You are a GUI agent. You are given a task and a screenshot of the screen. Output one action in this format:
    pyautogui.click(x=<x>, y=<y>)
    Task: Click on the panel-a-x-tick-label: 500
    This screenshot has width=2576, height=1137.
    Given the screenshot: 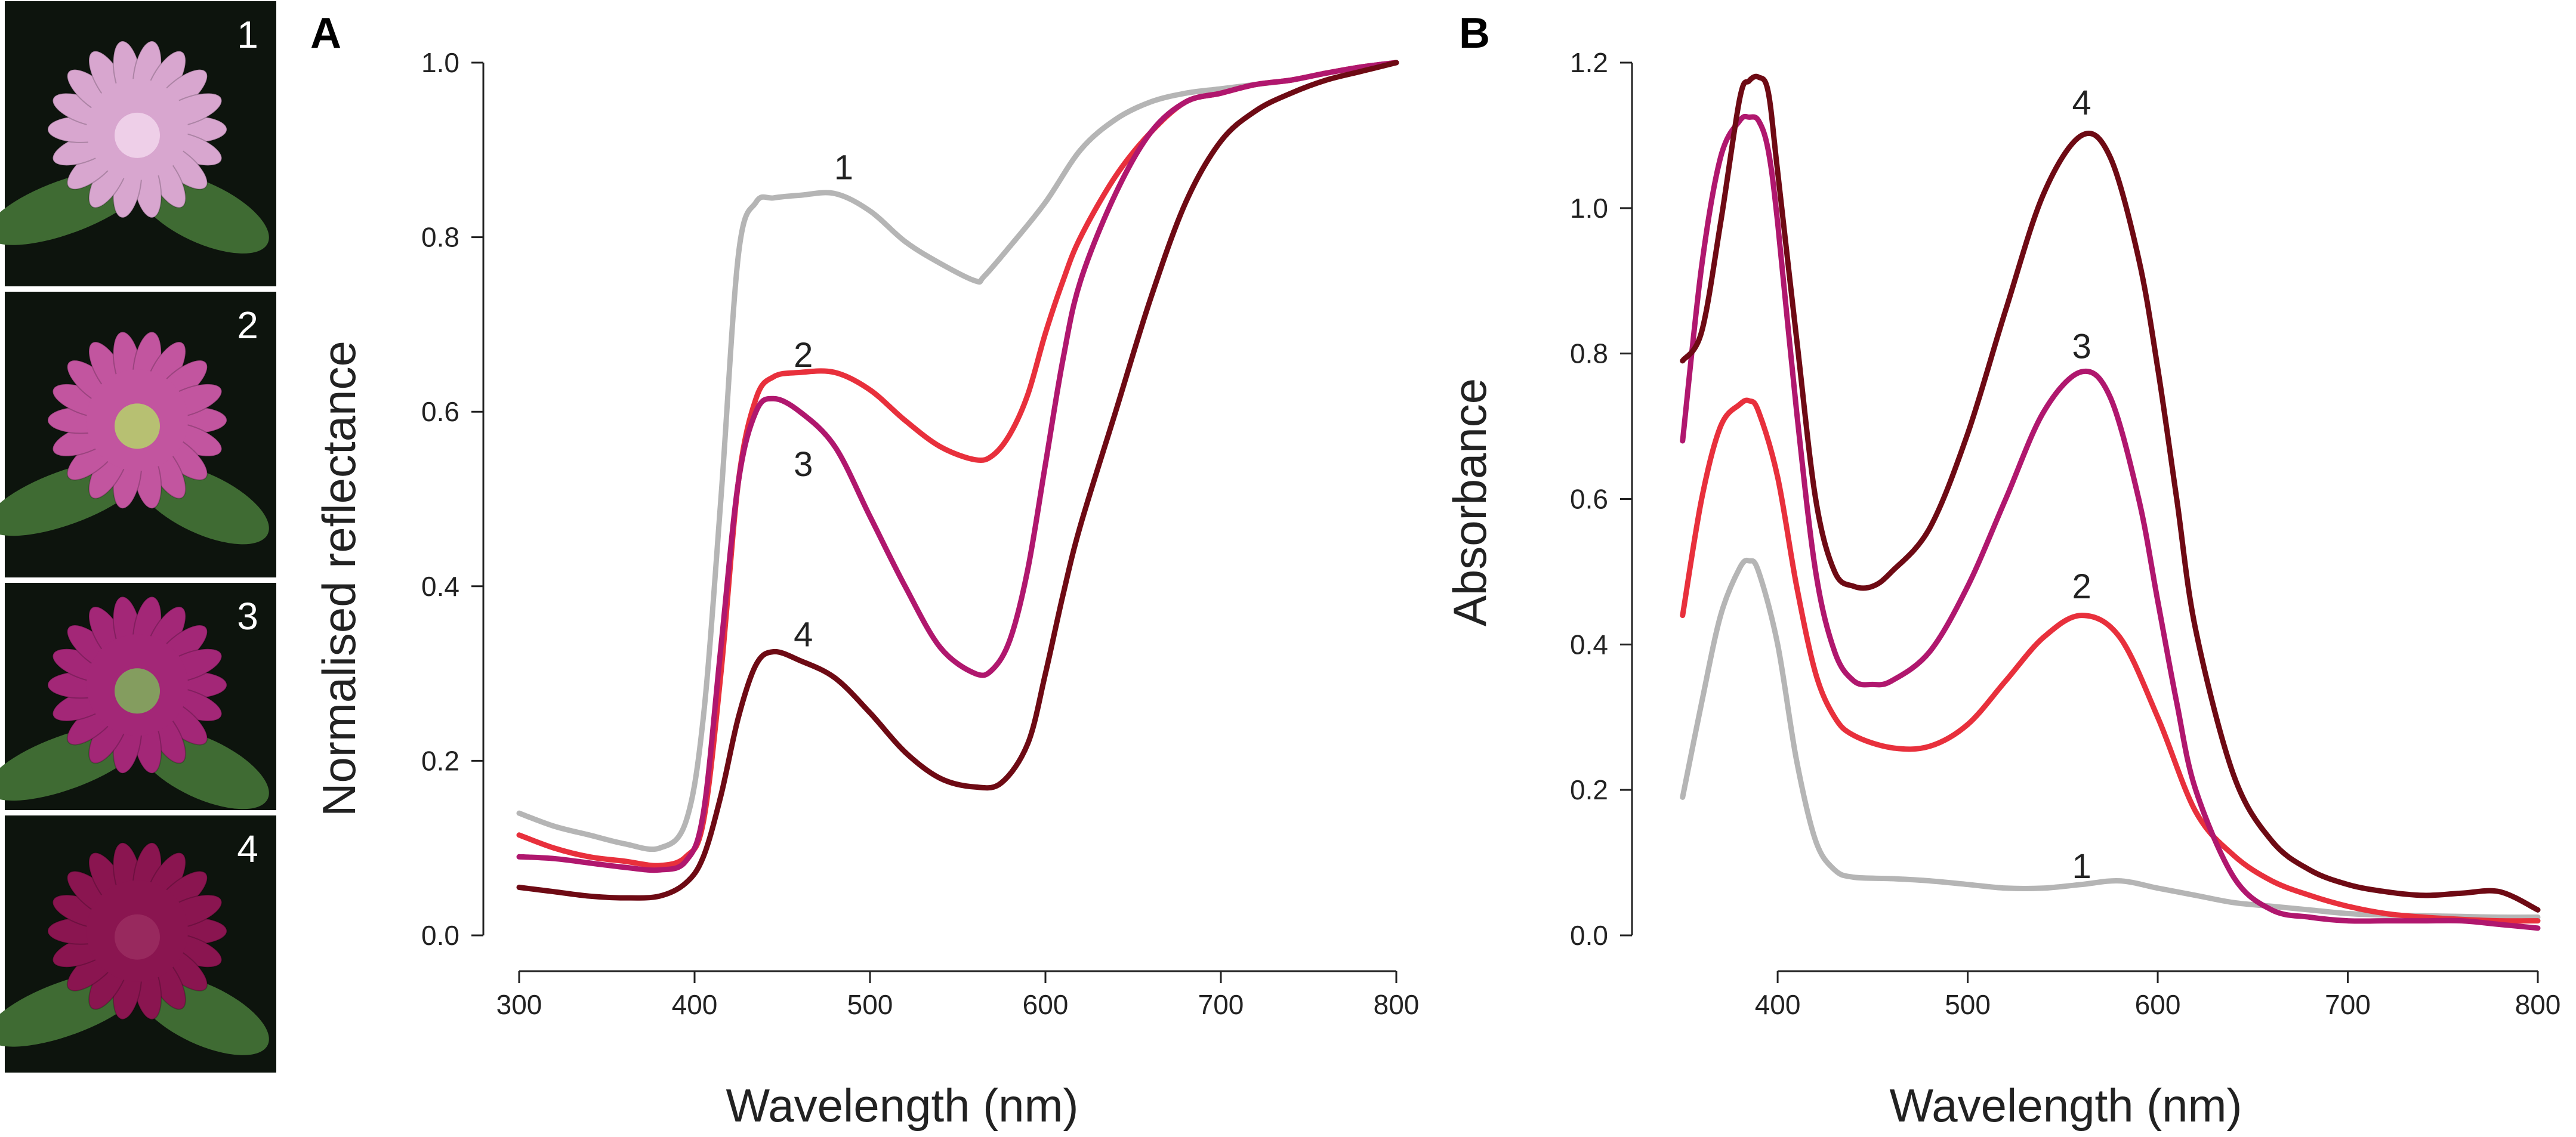 What is the action you would take?
    pyautogui.click(x=870, y=1005)
    